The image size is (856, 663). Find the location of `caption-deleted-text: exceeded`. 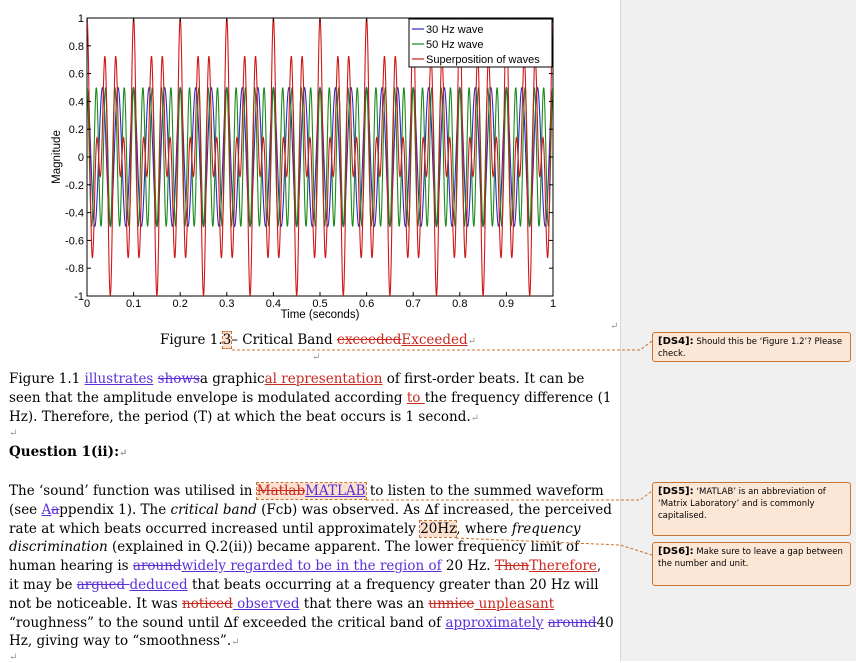

caption-deleted-text: exceeded is located at coordinates (369, 340).